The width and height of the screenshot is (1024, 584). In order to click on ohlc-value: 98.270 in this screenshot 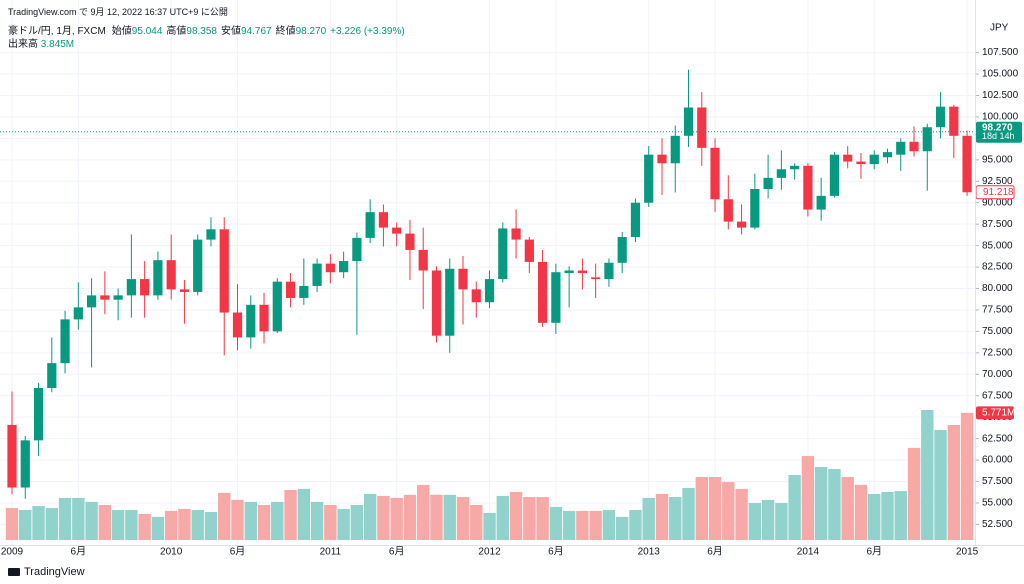, I will do `click(311, 31)`.